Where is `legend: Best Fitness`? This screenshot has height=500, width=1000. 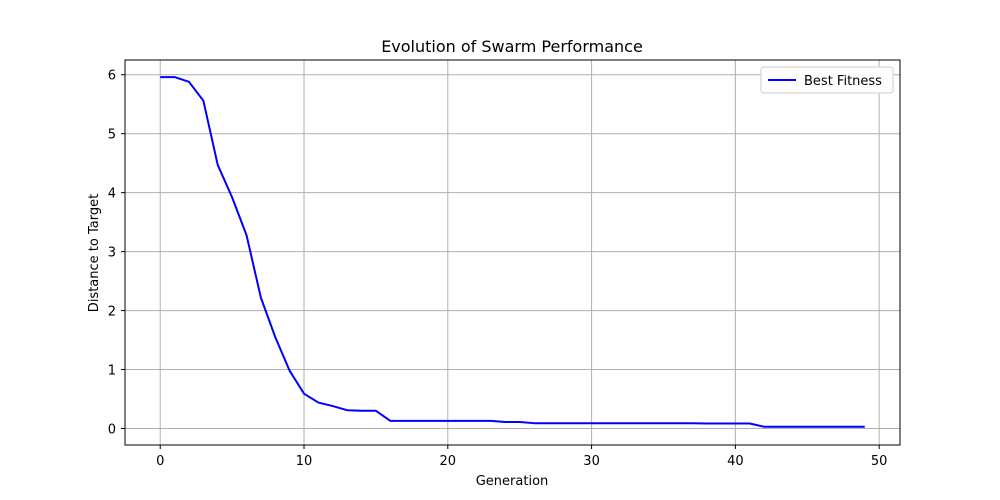 legend: Best Fitness is located at coordinates (827, 80).